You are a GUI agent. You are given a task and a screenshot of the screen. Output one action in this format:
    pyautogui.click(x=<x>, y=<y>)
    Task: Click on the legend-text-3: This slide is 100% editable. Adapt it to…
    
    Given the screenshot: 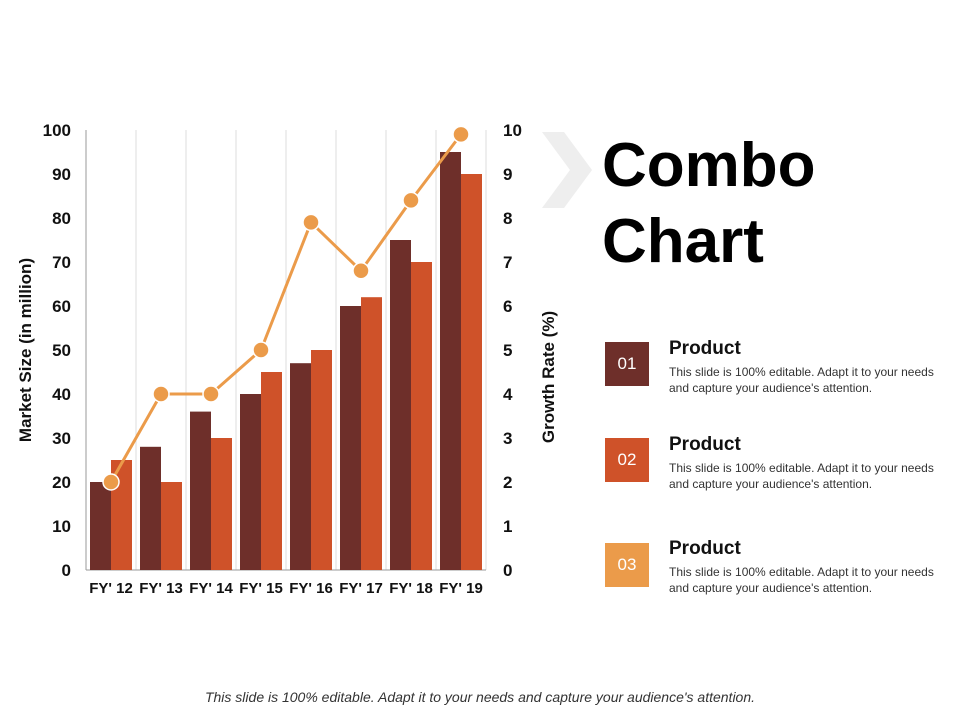 What is the action you would take?
    pyautogui.click(x=801, y=580)
    